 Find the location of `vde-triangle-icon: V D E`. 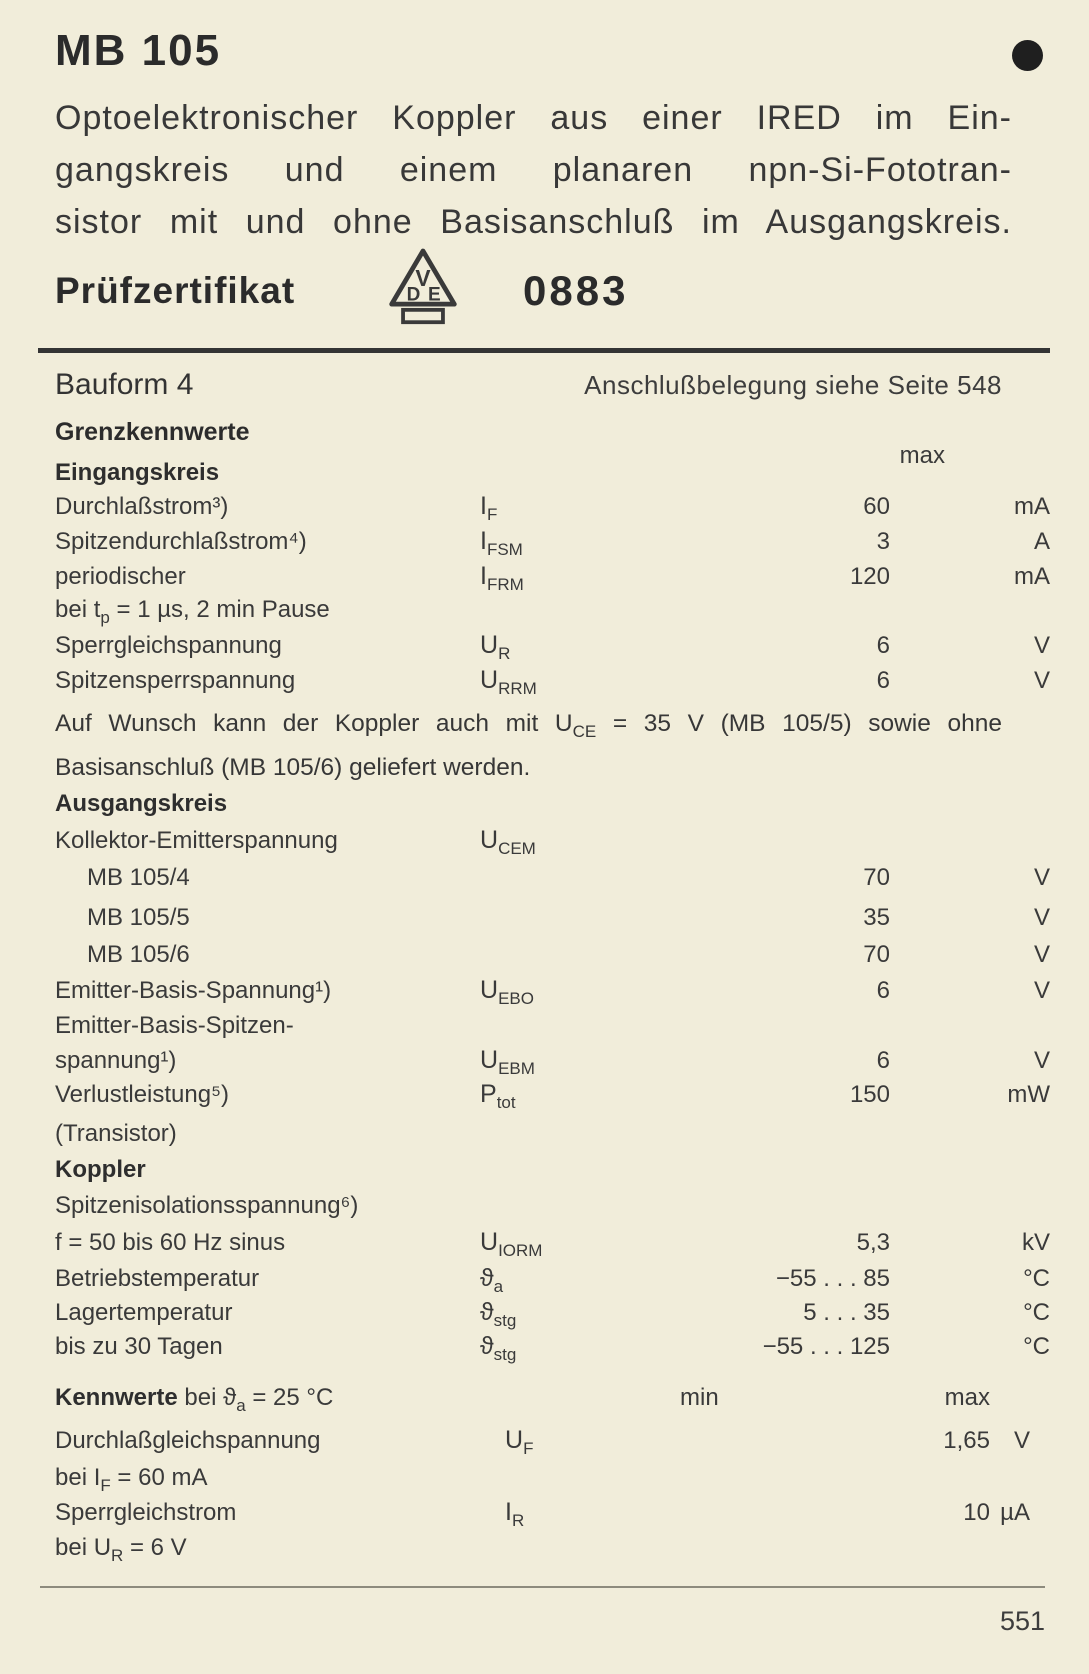

vde-triangle-icon: V D E is located at coordinates (423, 286).